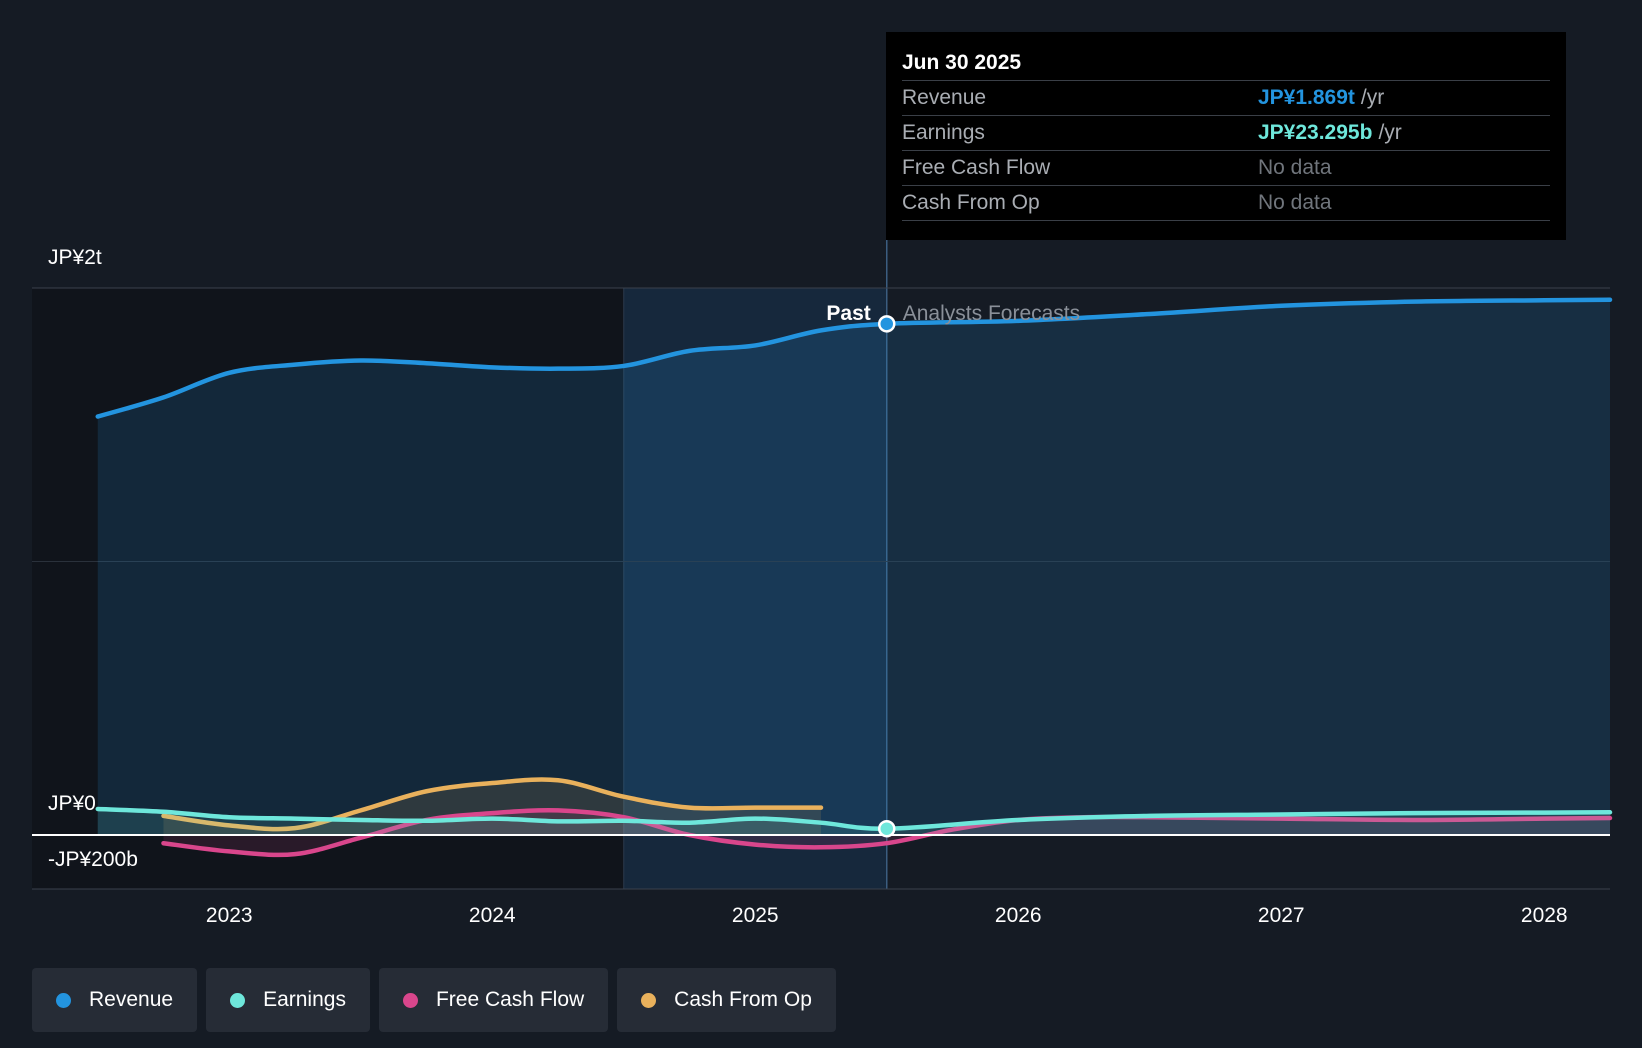 This screenshot has height=1048, width=1642. What do you see at coordinates (971, 202) in the screenshot?
I see `tooltip-label: Cash From Op` at bounding box center [971, 202].